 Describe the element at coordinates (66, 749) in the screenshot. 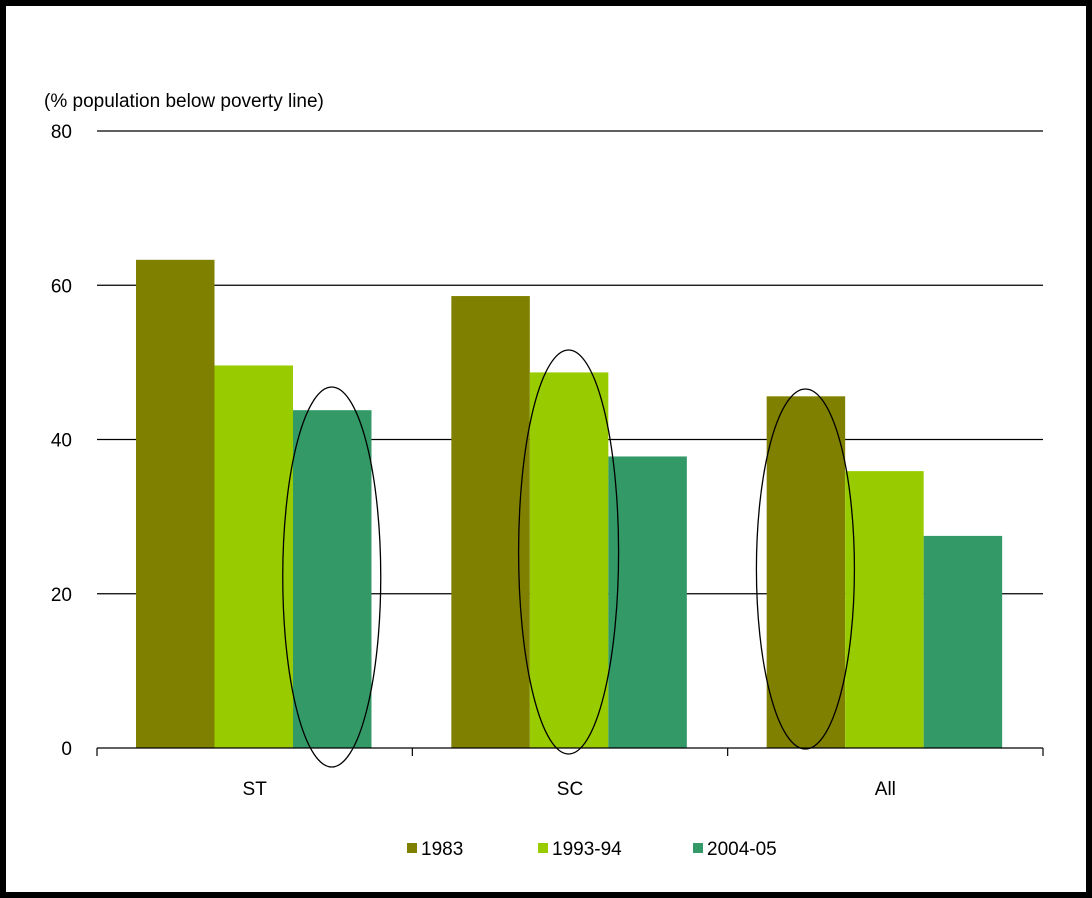

I see `y-tick-label: 0` at that location.